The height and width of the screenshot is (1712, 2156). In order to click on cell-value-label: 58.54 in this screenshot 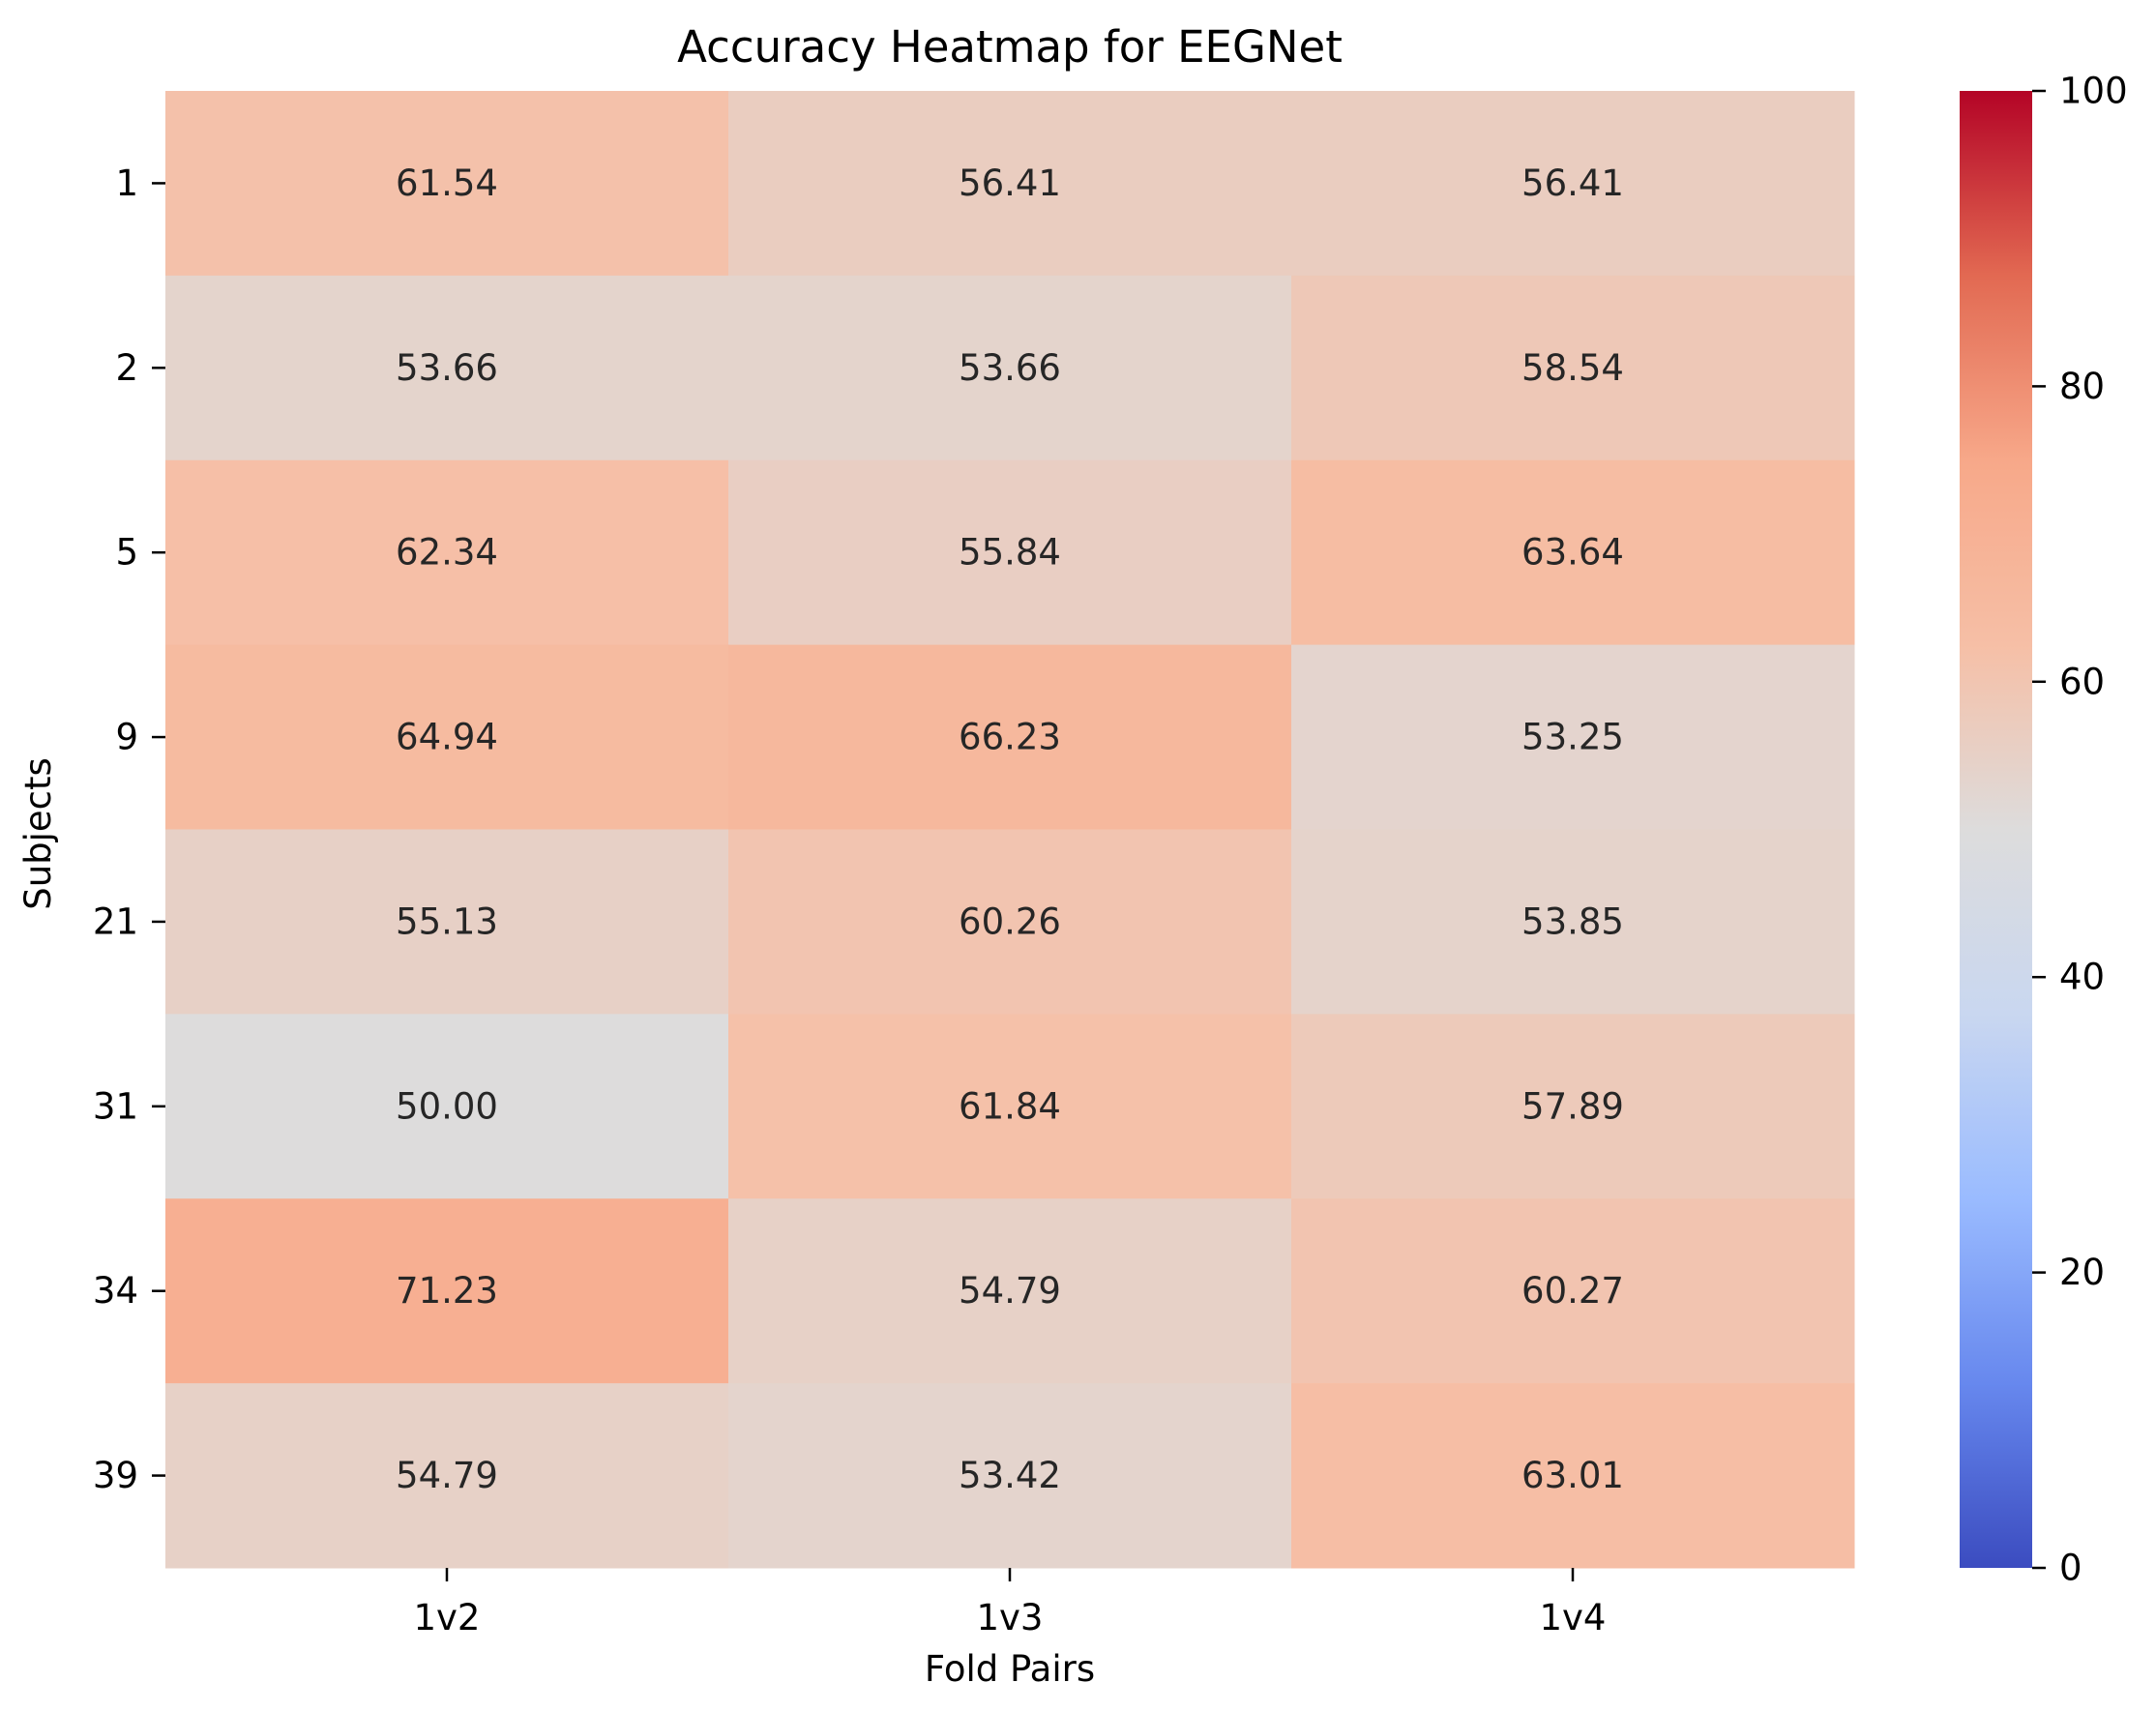, I will do `click(1572, 368)`.